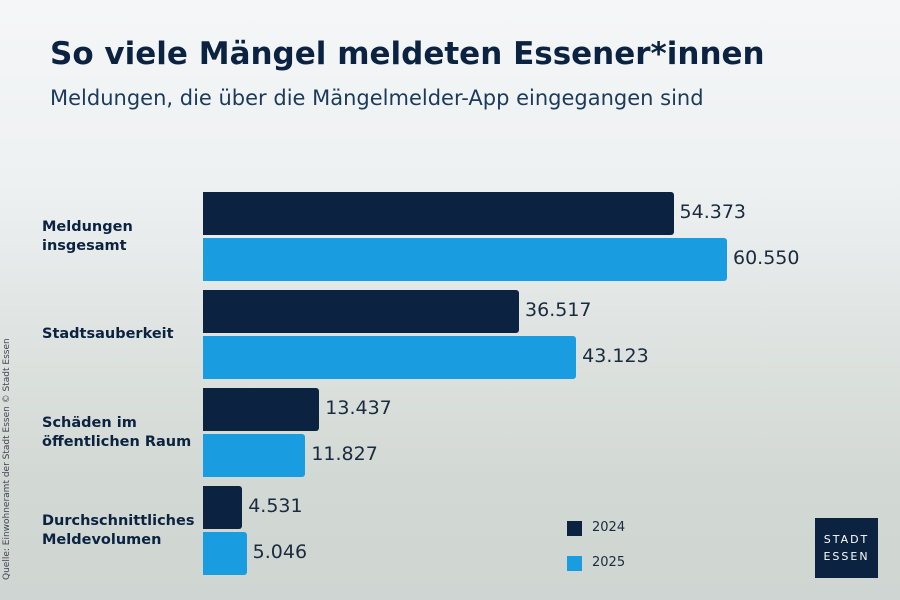 Image resolution: width=900 pixels, height=600 pixels. What do you see at coordinates (609, 527) in the screenshot?
I see `legend-label: 2024` at bounding box center [609, 527].